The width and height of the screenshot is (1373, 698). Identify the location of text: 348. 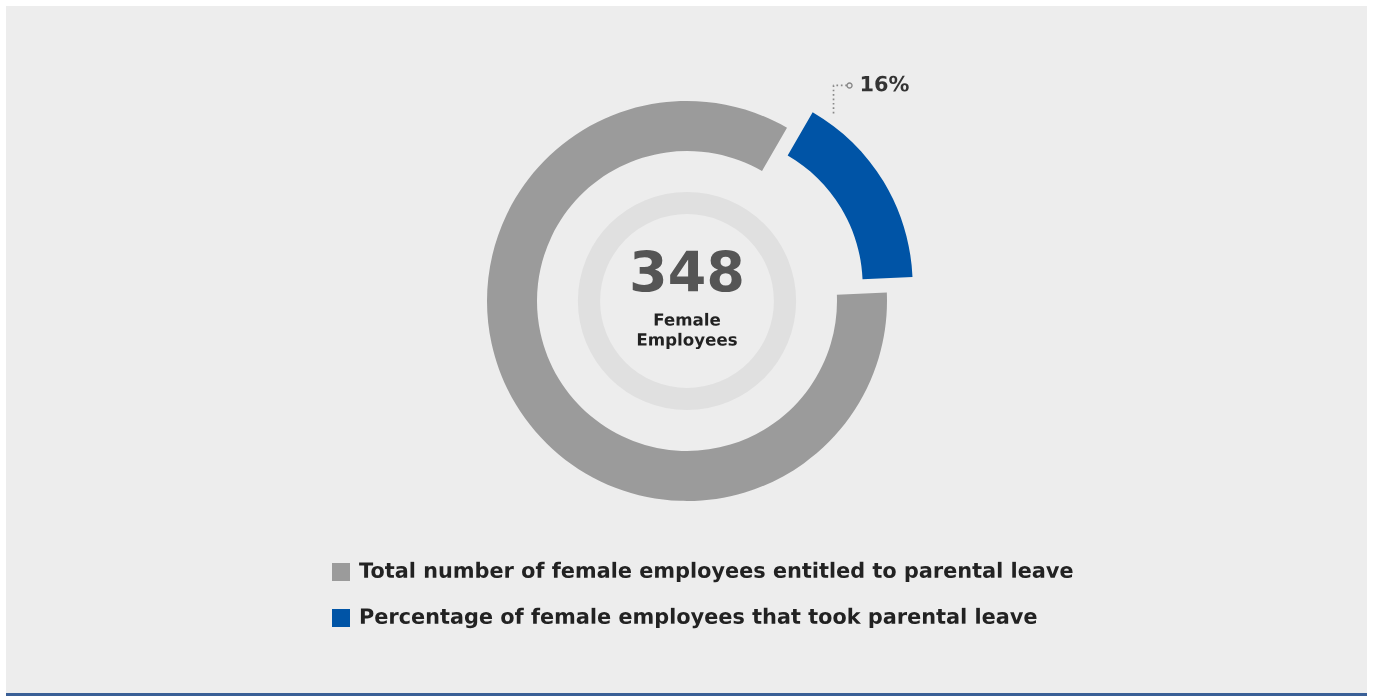
(687, 271).